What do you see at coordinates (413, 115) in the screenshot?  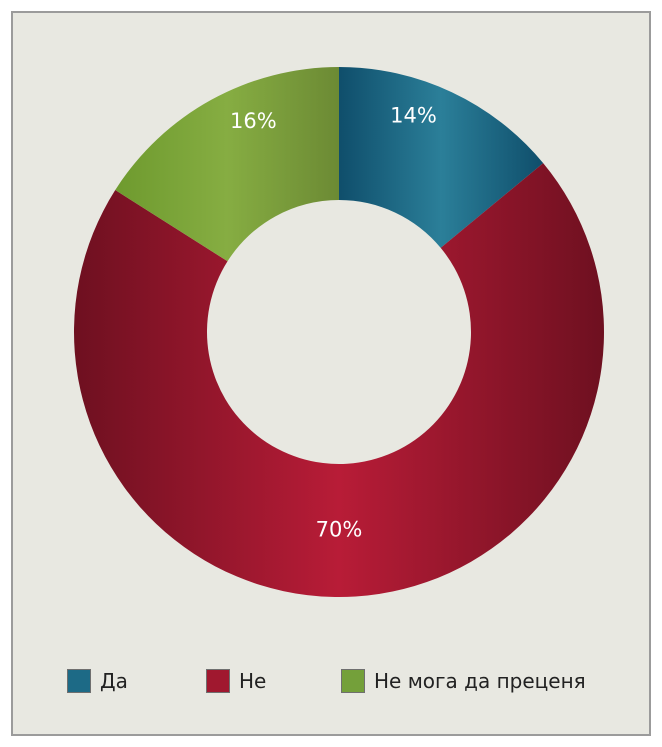 I see `donut-value-label-0: 14%` at bounding box center [413, 115].